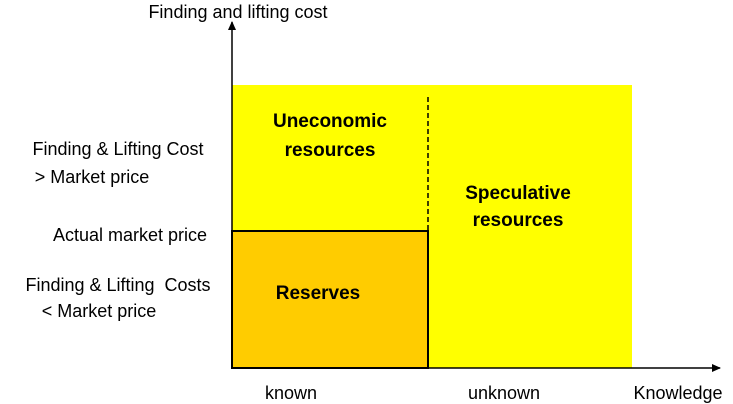  Describe the element at coordinates (117, 149) in the screenshot. I see `y-level-label: Finding & Lifting Cost` at that location.